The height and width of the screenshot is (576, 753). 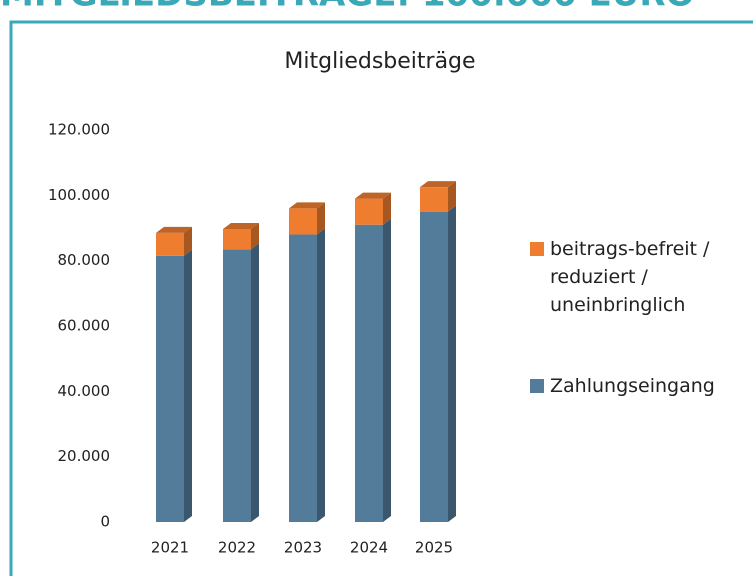 What do you see at coordinates (170, 548) in the screenshot?
I see `x-tick-label: 2021` at bounding box center [170, 548].